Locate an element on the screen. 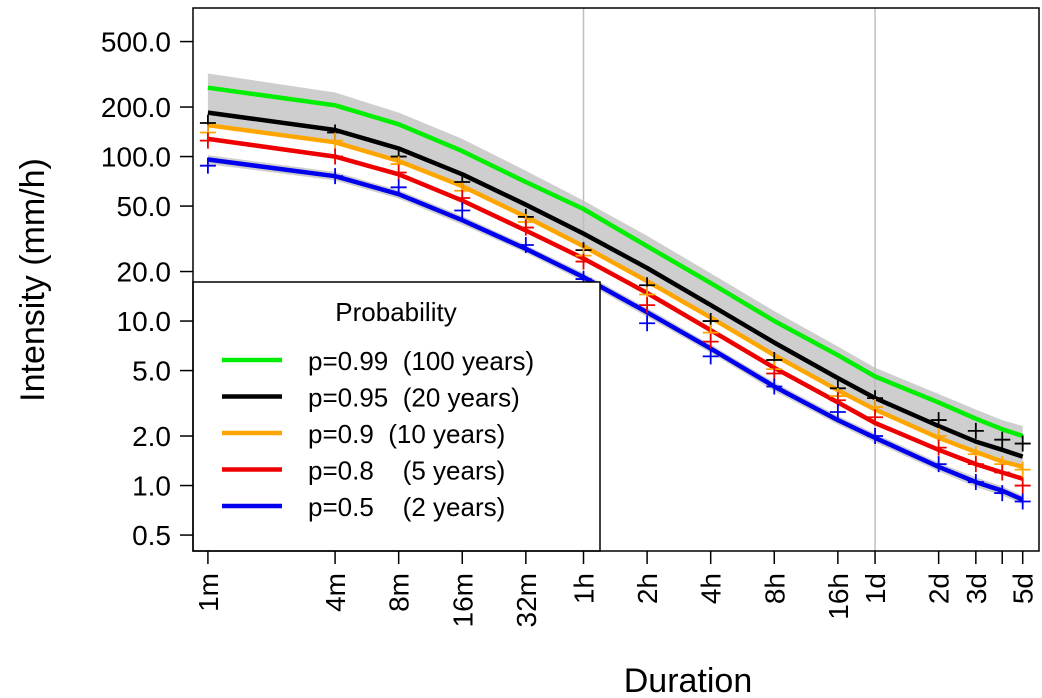 Image resolution: width=1042 pixels, height=698 pixels. y-tick-label: 100.0 is located at coordinates (136, 157).